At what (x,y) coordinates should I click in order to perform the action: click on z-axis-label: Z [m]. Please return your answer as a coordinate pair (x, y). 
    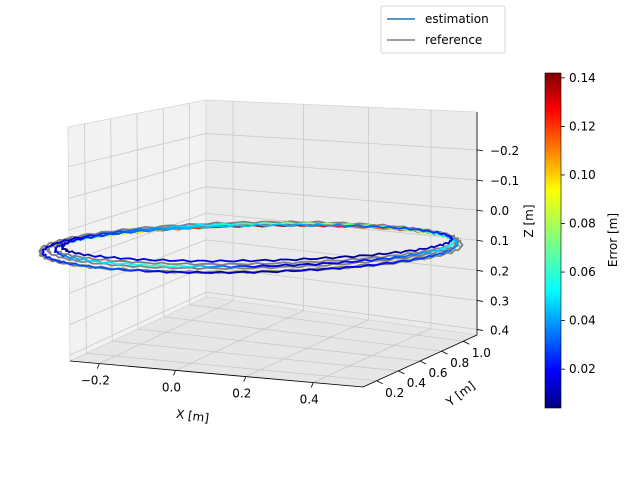
    Looking at the image, I should click on (529, 220).